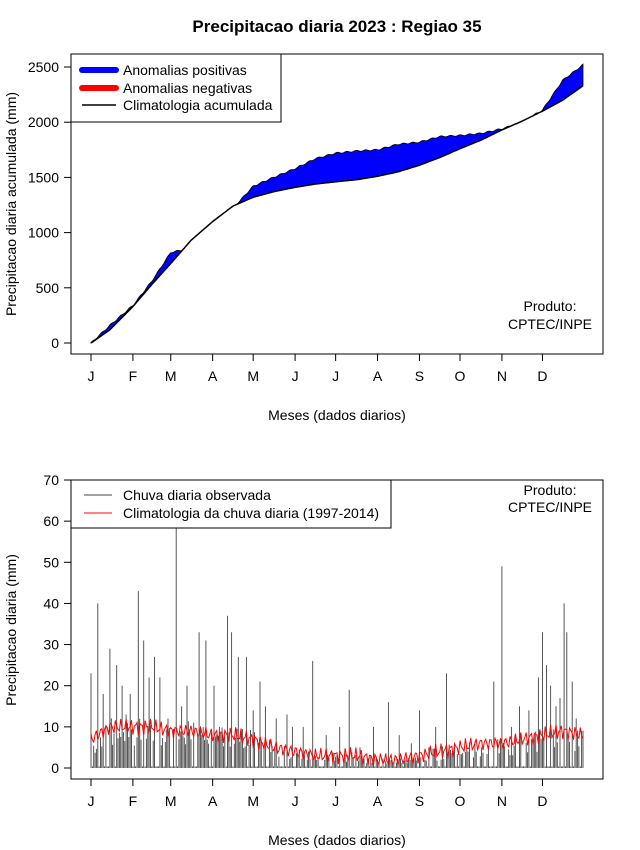 The width and height of the screenshot is (640, 850). What do you see at coordinates (295, 376) in the screenshot?
I see `chart1-x-tick-label-5: J` at bounding box center [295, 376].